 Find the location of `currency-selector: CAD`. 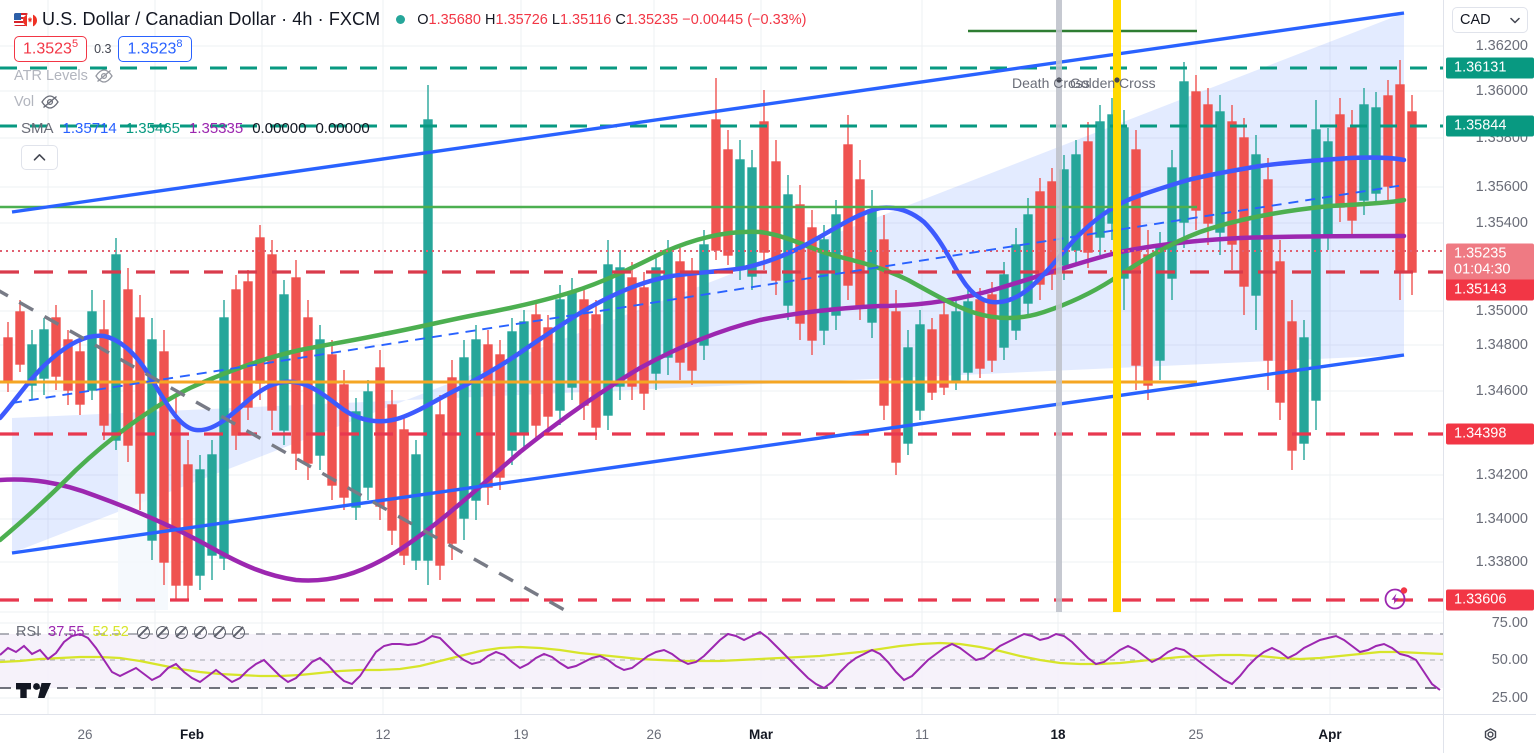

currency-selector: CAD is located at coordinates (1490, 20).